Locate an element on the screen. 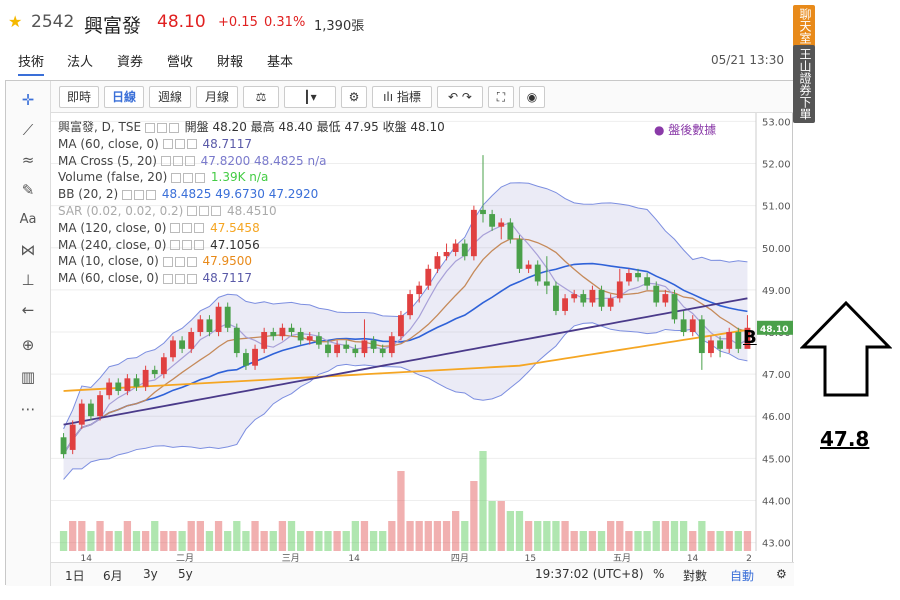  tab-revenue: 營收 is located at coordinates (180, 62).